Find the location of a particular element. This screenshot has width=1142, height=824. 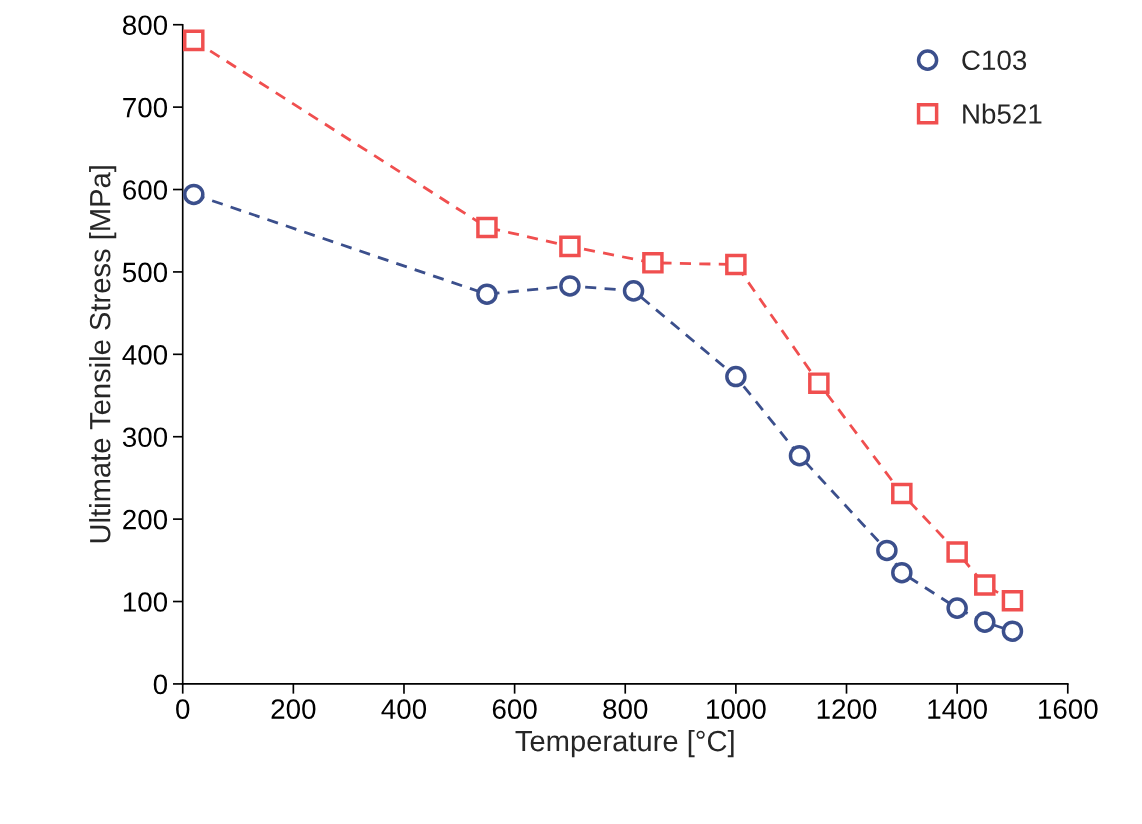

y-tick-label: 100 is located at coordinates (145, 602).